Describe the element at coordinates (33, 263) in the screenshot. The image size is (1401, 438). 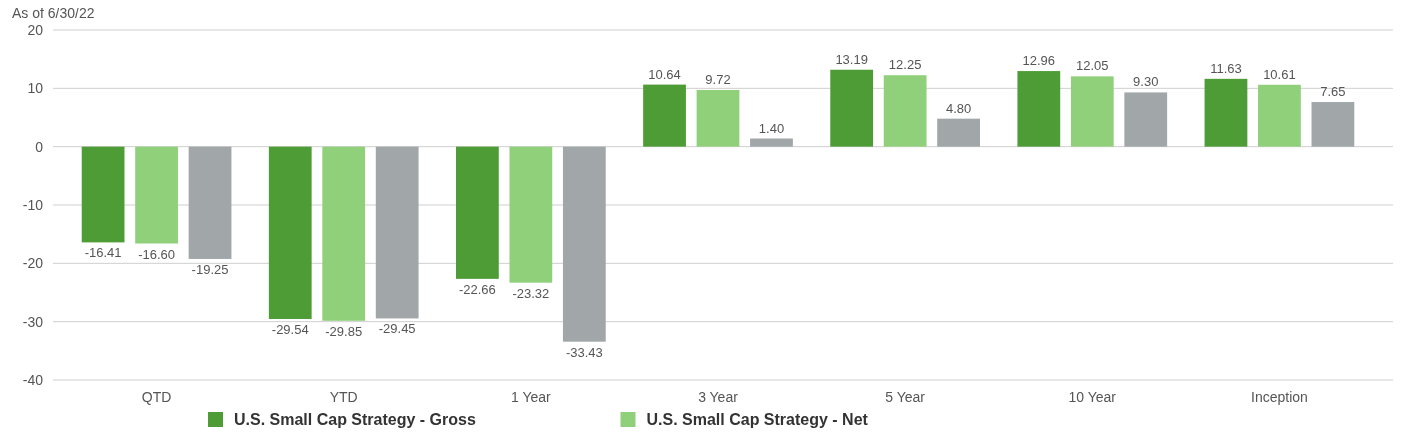
I see `y-tick-label: -20` at that location.